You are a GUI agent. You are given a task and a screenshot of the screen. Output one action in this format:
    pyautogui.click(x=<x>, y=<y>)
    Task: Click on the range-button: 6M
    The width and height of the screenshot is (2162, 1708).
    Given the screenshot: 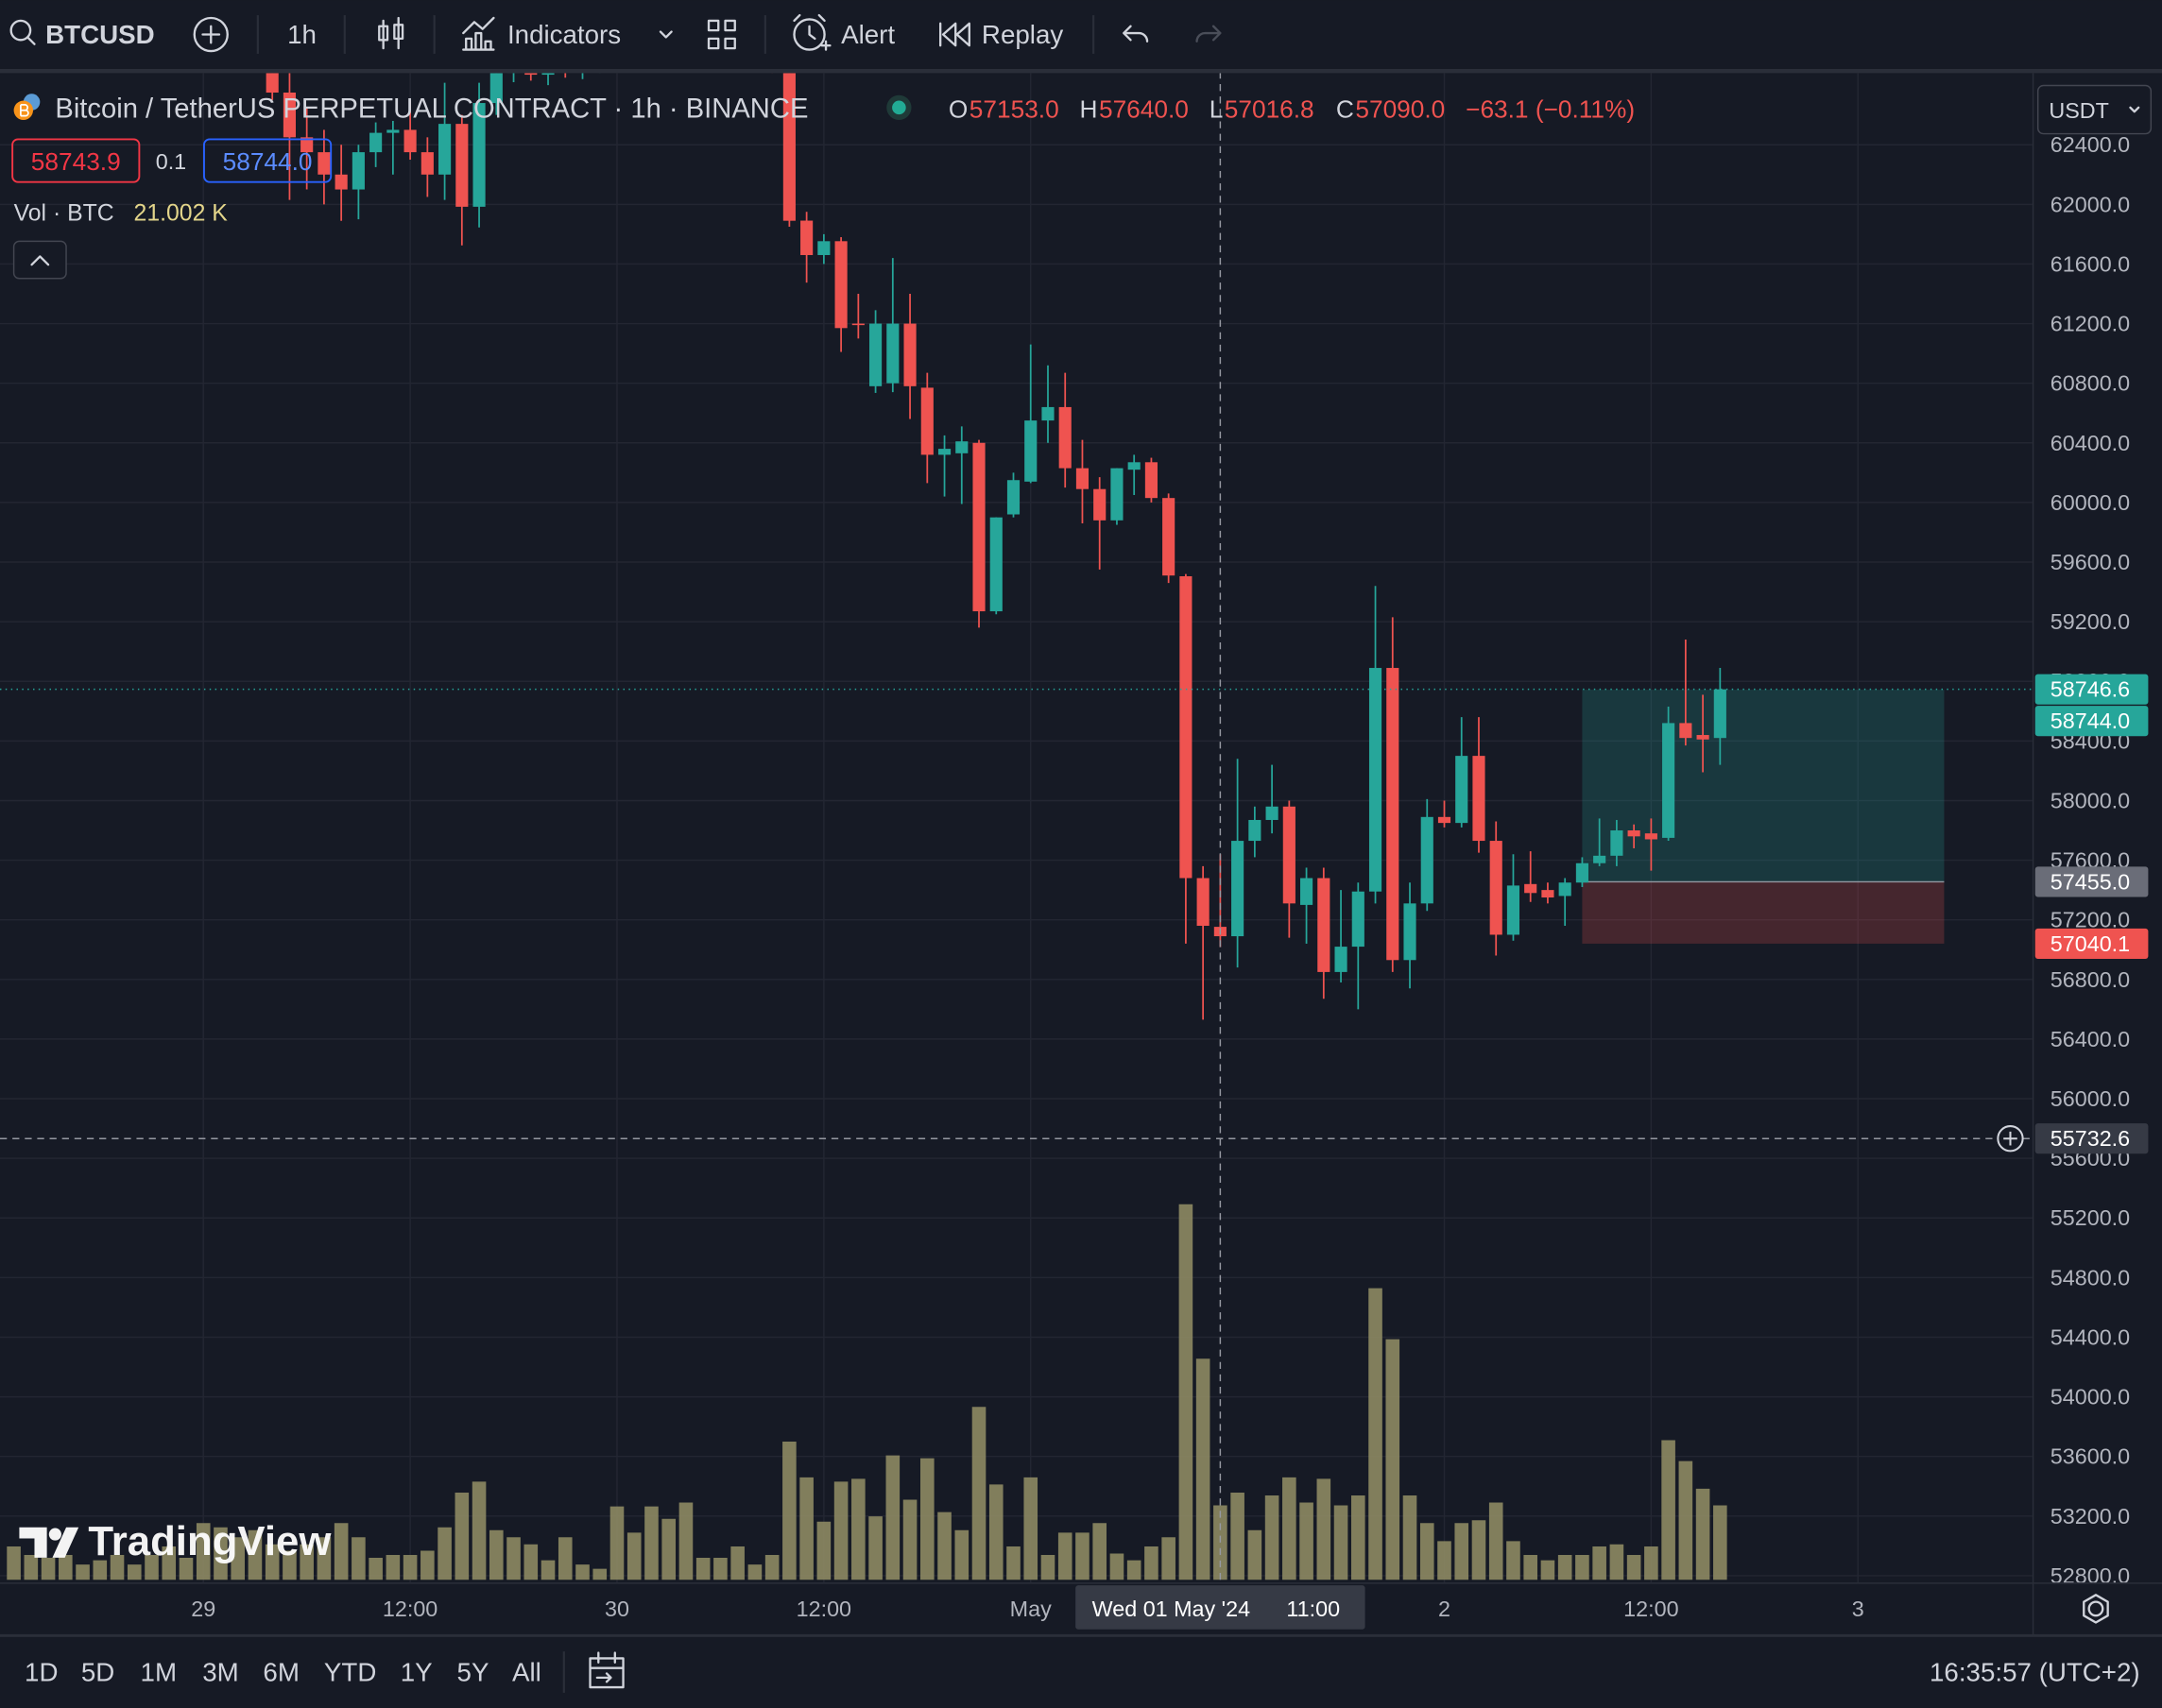 What is the action you would take?
    pyautogui.click(x=281, y=1672)
    